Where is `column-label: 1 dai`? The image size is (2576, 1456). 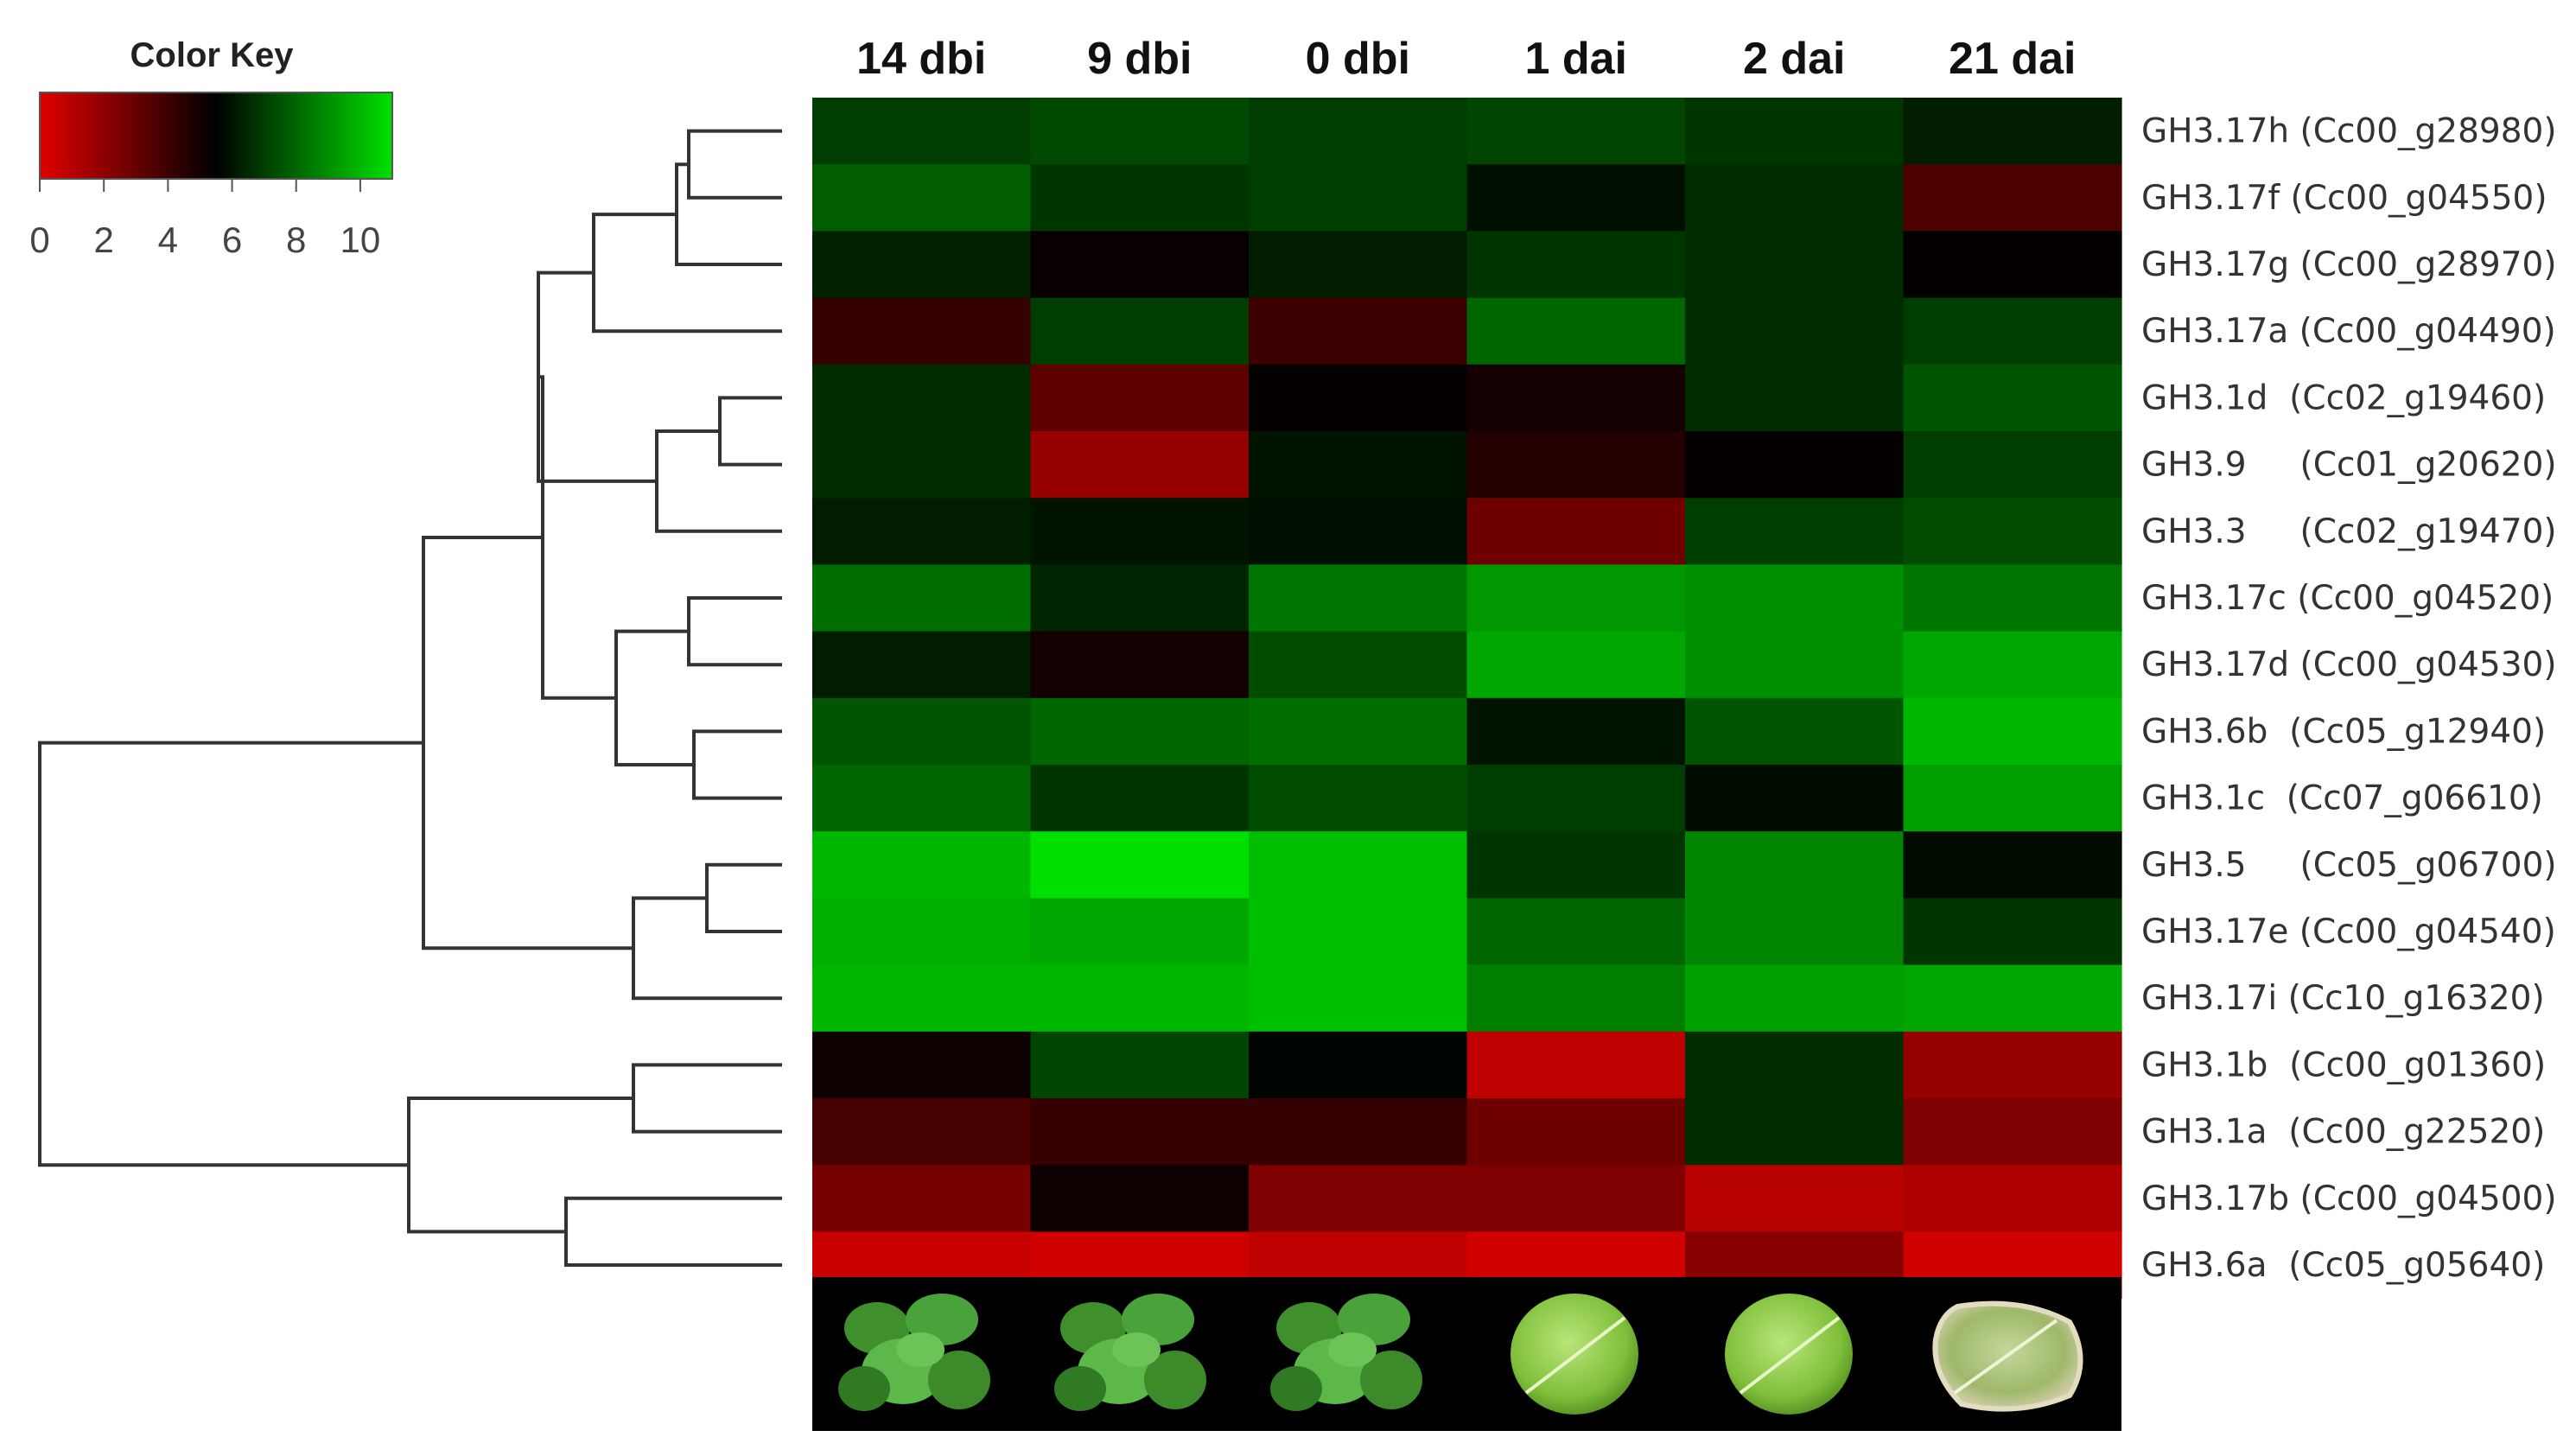 column-label: 1 dai is located at coordinates (1577, 59).